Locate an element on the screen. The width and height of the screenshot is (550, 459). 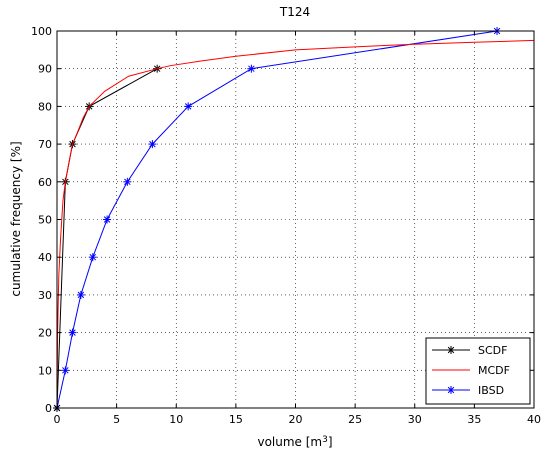
y-tick-label: 40 is located at coordinates (45, 257).